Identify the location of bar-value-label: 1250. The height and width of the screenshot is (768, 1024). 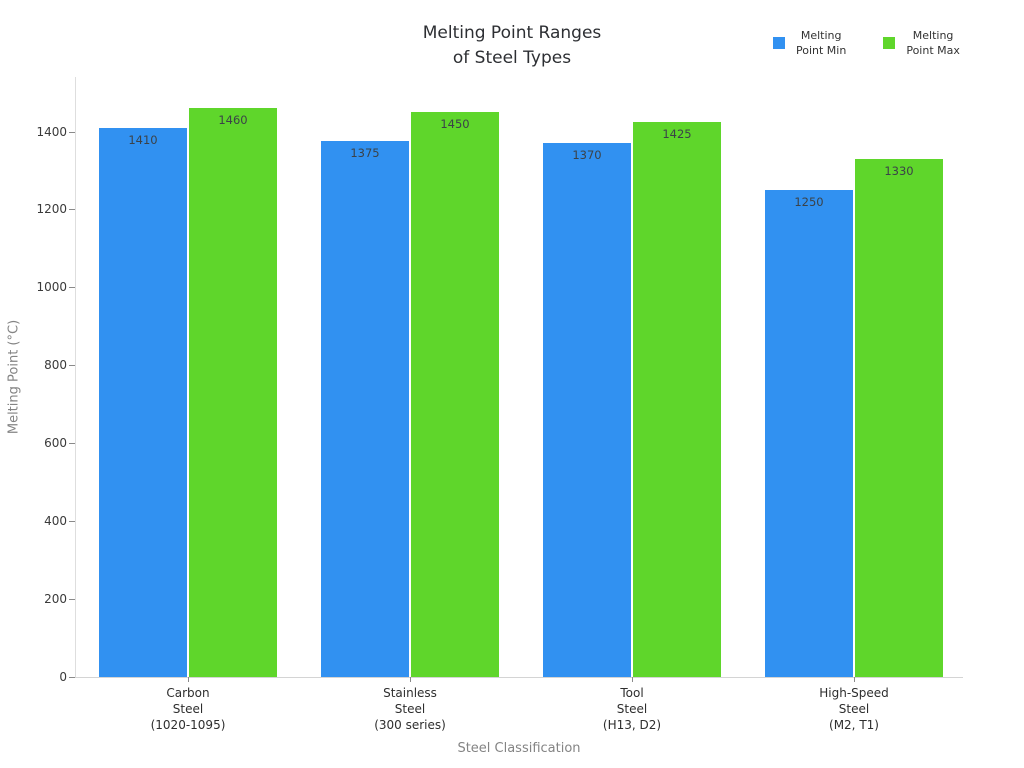
(809, 202).